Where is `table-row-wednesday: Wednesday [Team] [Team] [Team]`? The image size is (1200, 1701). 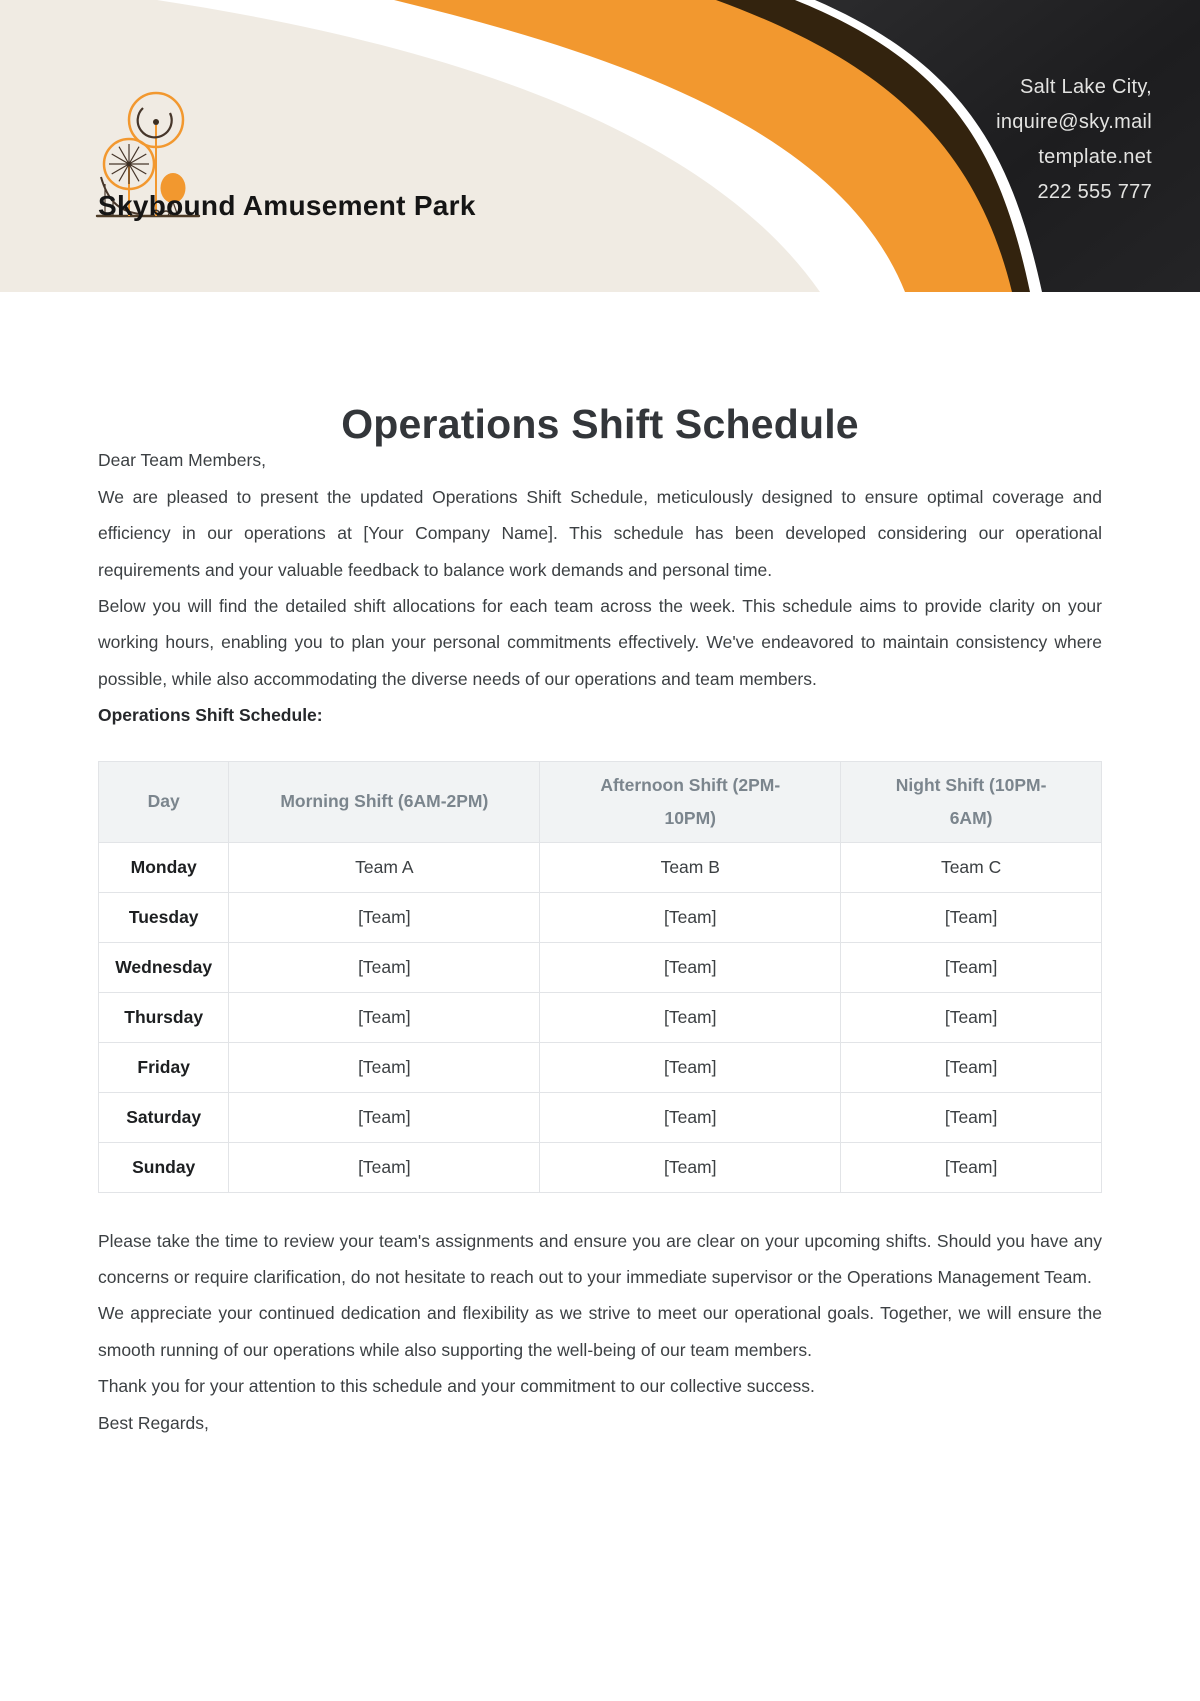
table-row-wednesday: Wednesday [Team] [Team] [Team] is located at coordinates (599, 967).